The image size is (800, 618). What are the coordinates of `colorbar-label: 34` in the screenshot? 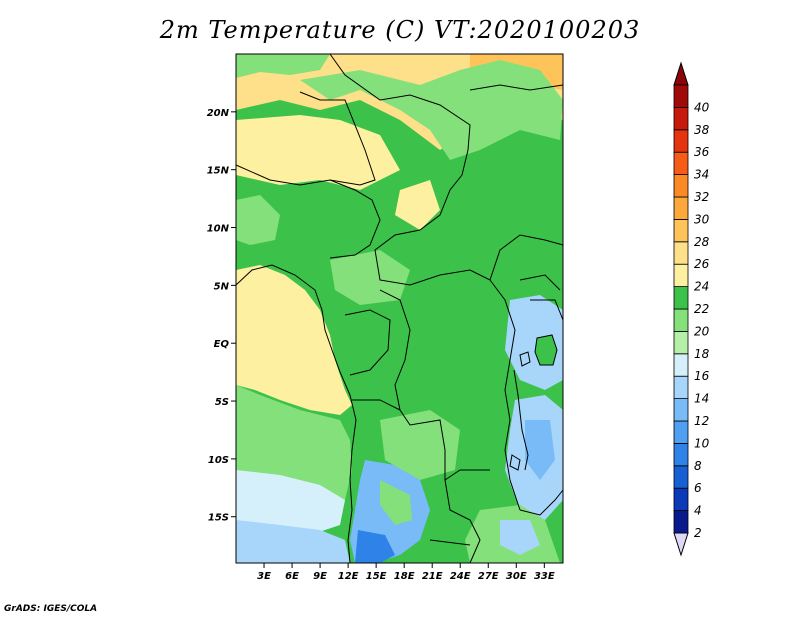 It's located at (701, 175).